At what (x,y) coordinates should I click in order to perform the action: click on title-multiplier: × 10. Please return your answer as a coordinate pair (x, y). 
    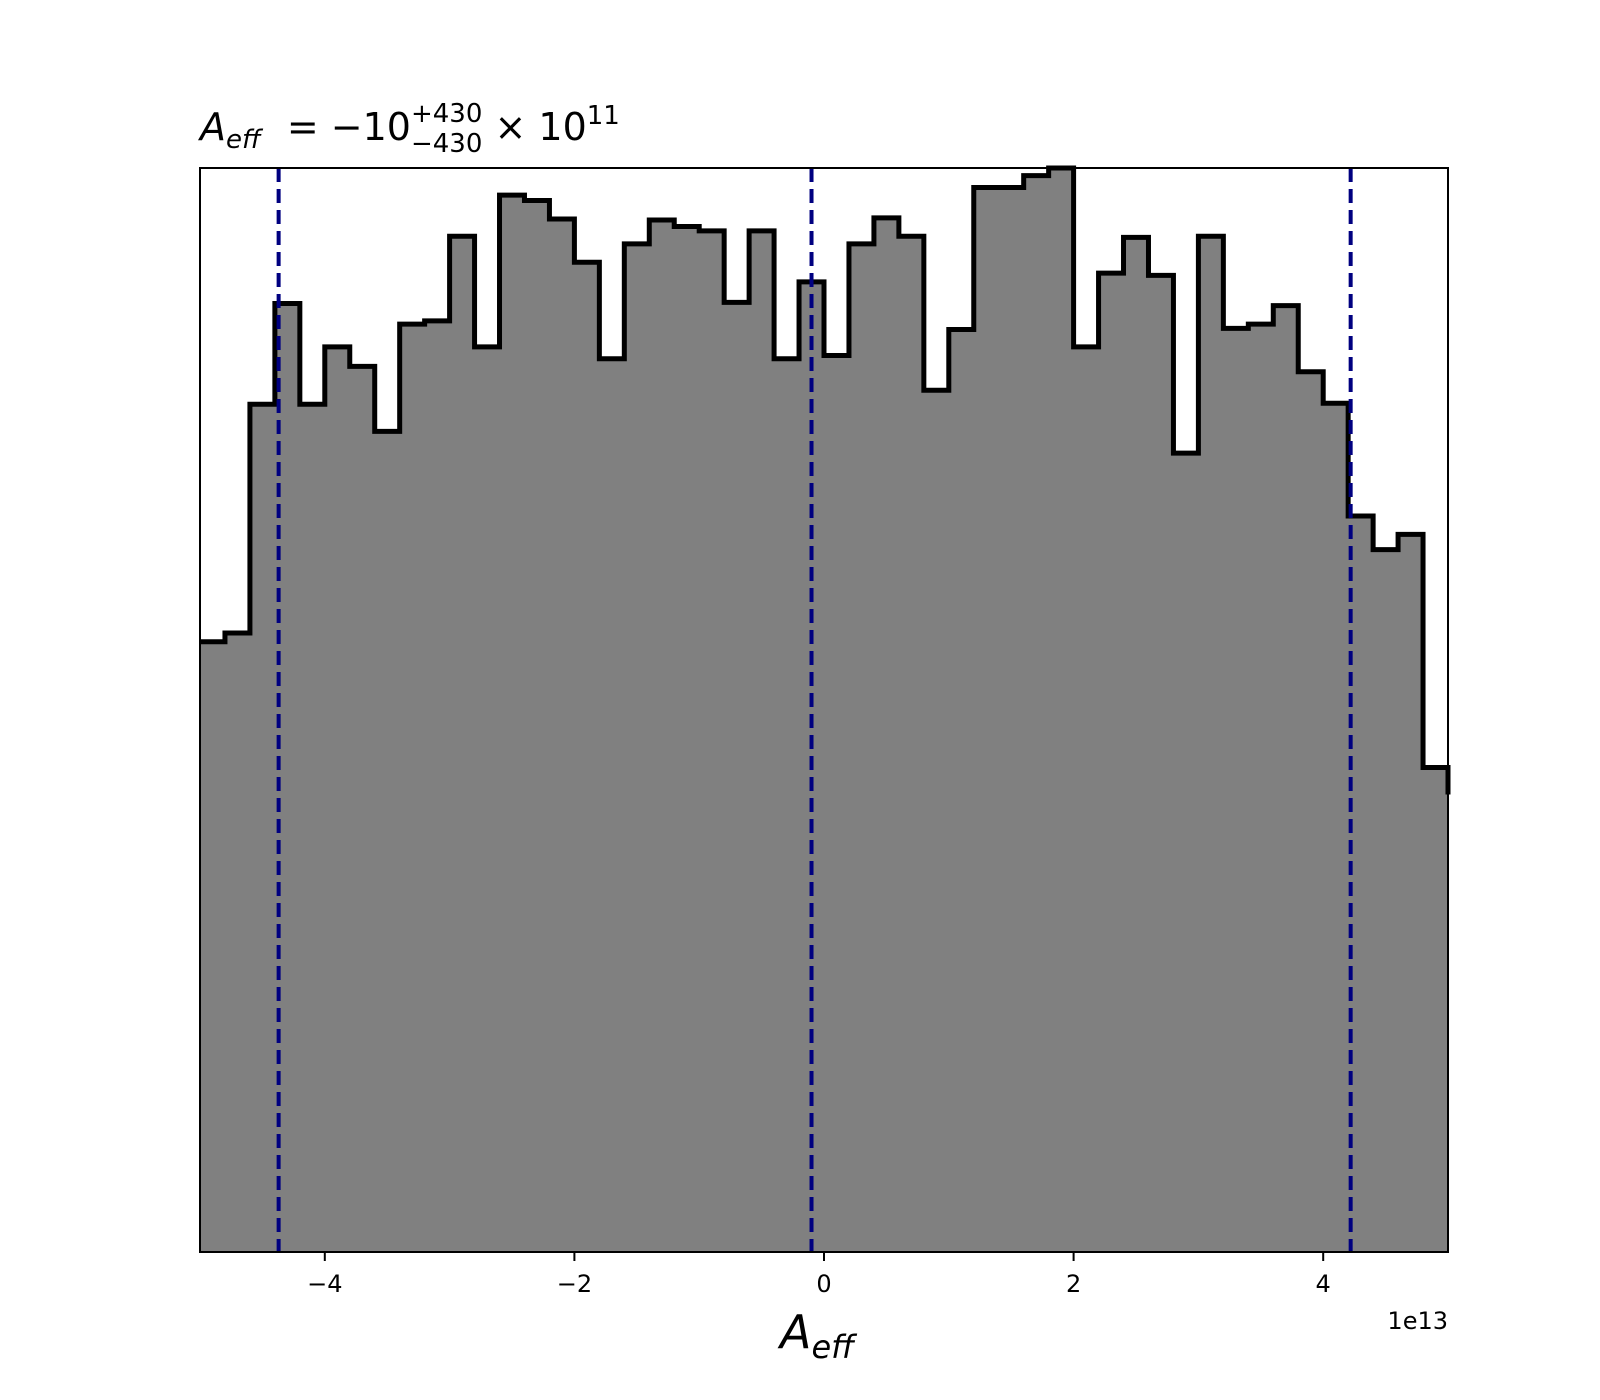
    Looking at the image, I should click on (534, 127).